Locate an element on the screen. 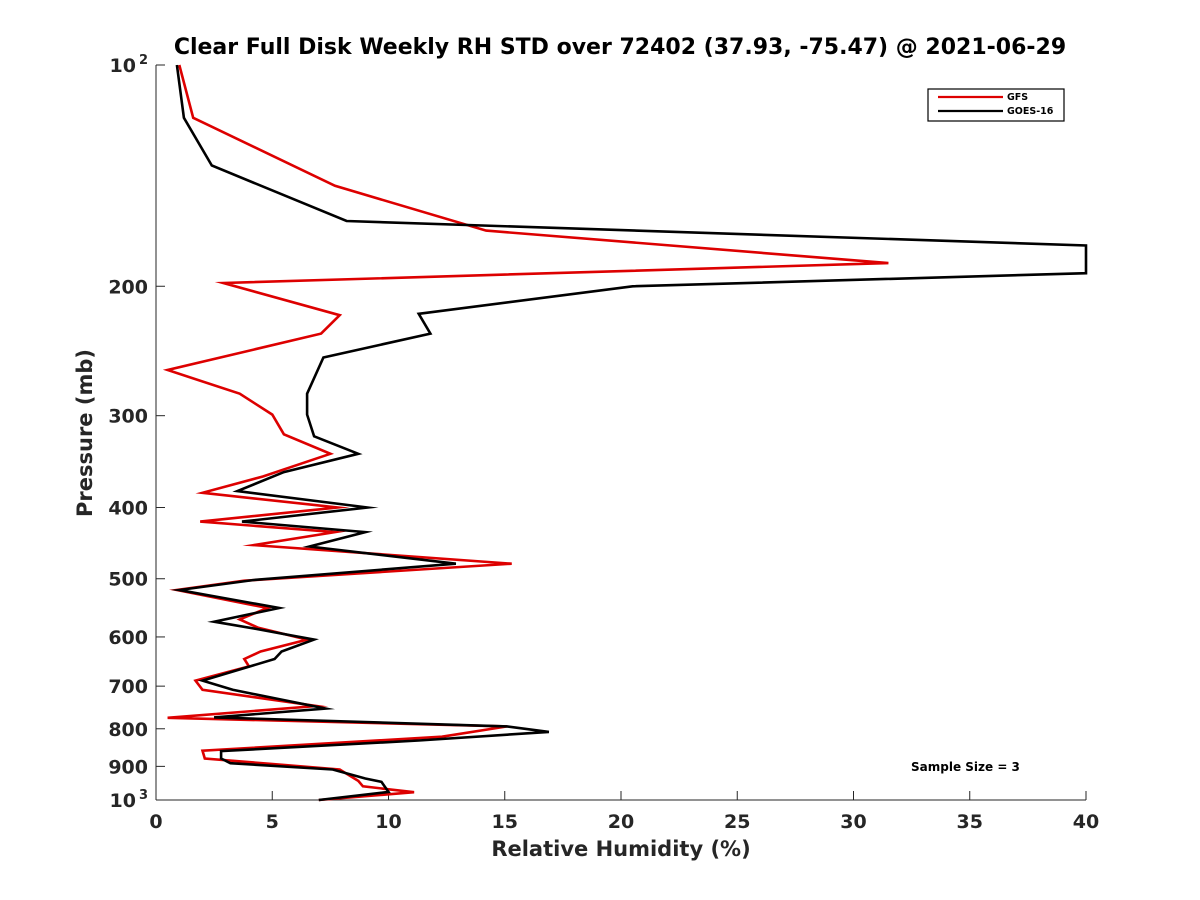 The height and width of the screenshot is (900, 1200). x-ticks: 0 5 10 15 20 25 30 35 40 is located at coordinates (624, 812).